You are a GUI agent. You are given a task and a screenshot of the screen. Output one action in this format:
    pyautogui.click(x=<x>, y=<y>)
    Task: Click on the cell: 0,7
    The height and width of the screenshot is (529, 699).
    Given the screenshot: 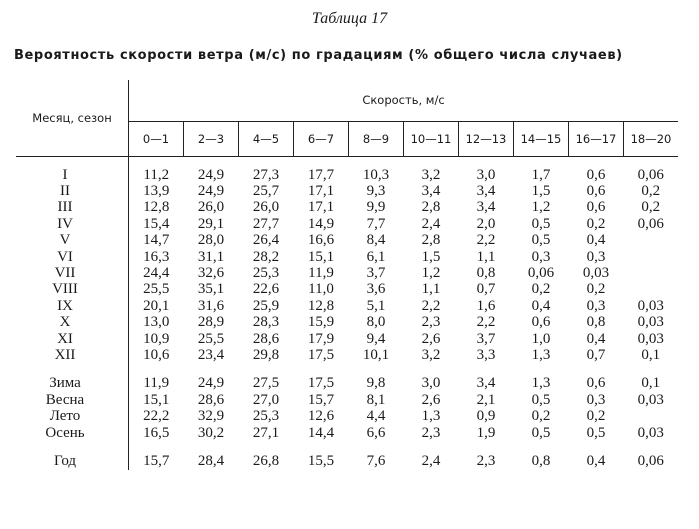 What is the action you would take?
    pyautogui.click(x=596, y=355)
    